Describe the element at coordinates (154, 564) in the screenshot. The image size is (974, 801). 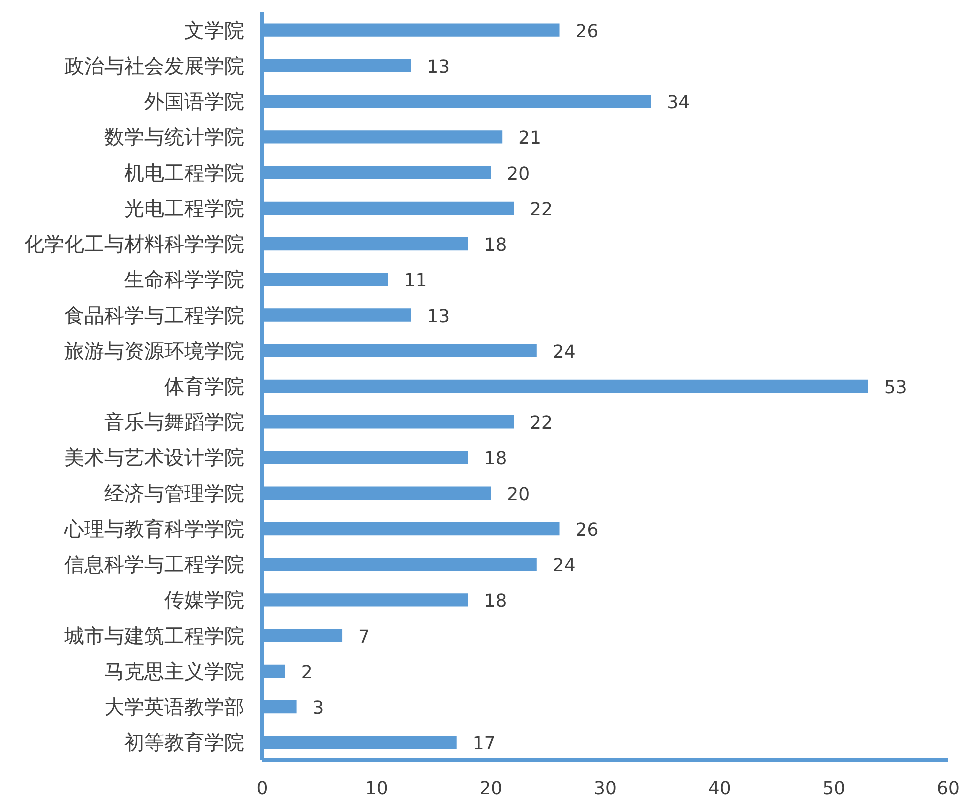
I see `y-tick-label: 信息科学与工程学院` at that location.